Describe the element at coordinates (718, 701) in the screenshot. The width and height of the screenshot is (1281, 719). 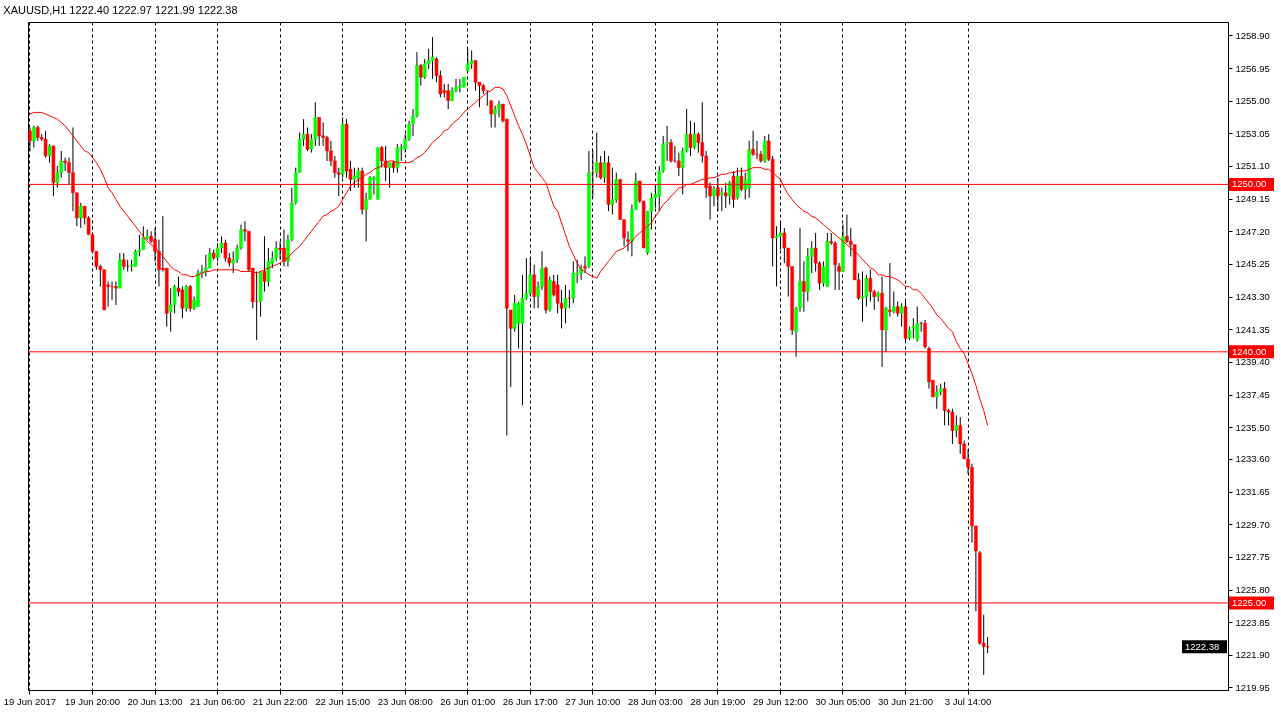
I see `x-tick-label: 28 Jun 19:00` at that location.